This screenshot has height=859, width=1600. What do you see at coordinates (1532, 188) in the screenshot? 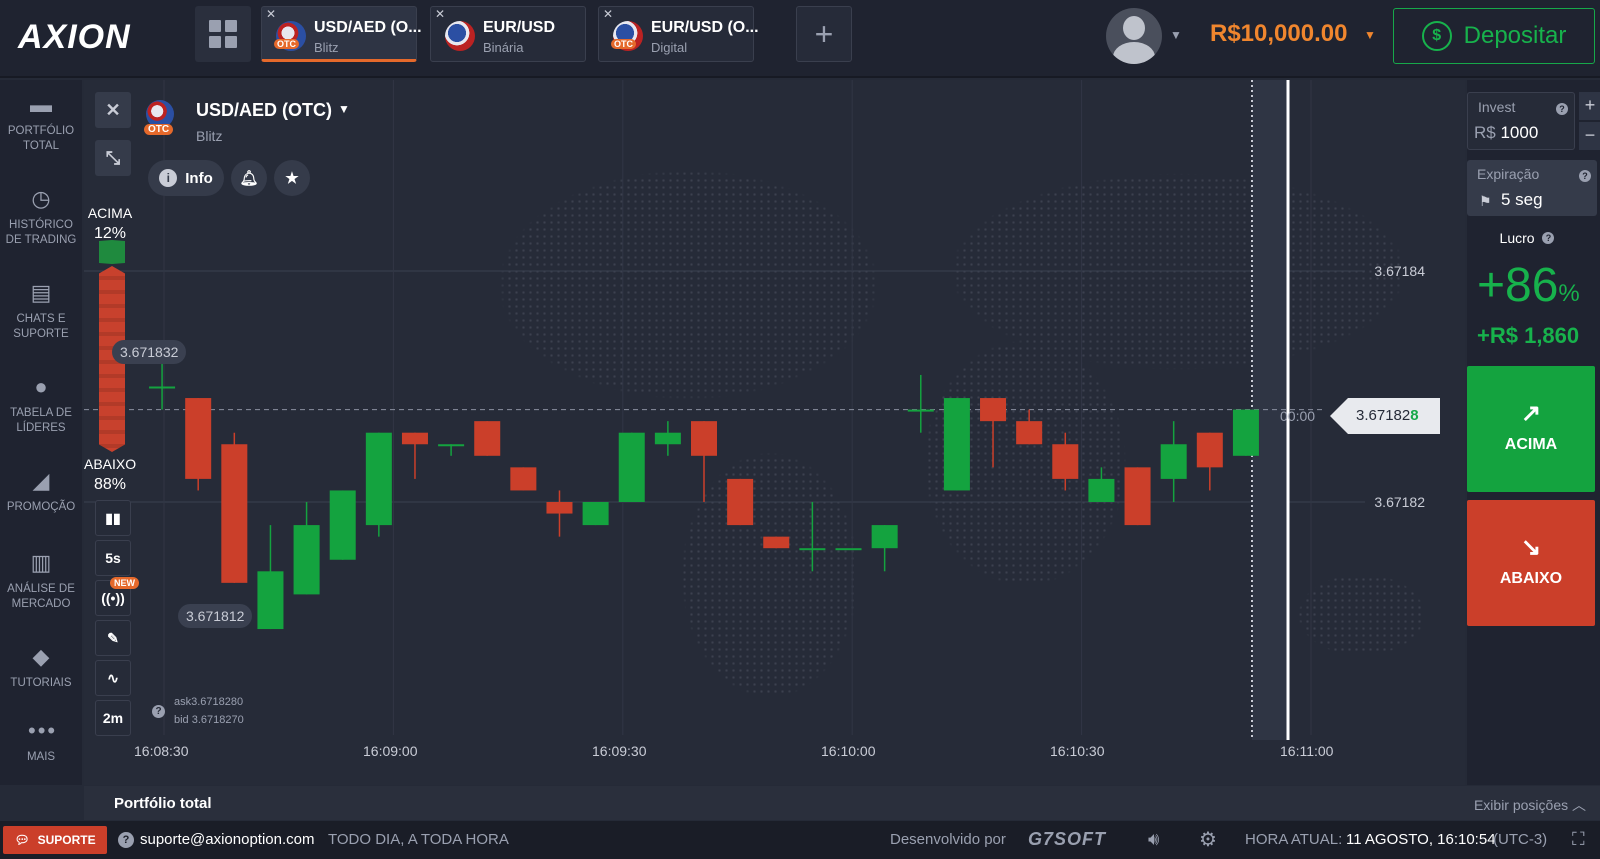
I see `expiry-selector: Expiração ? ⚑ 5 seg` at bounding box center [1532, 188].